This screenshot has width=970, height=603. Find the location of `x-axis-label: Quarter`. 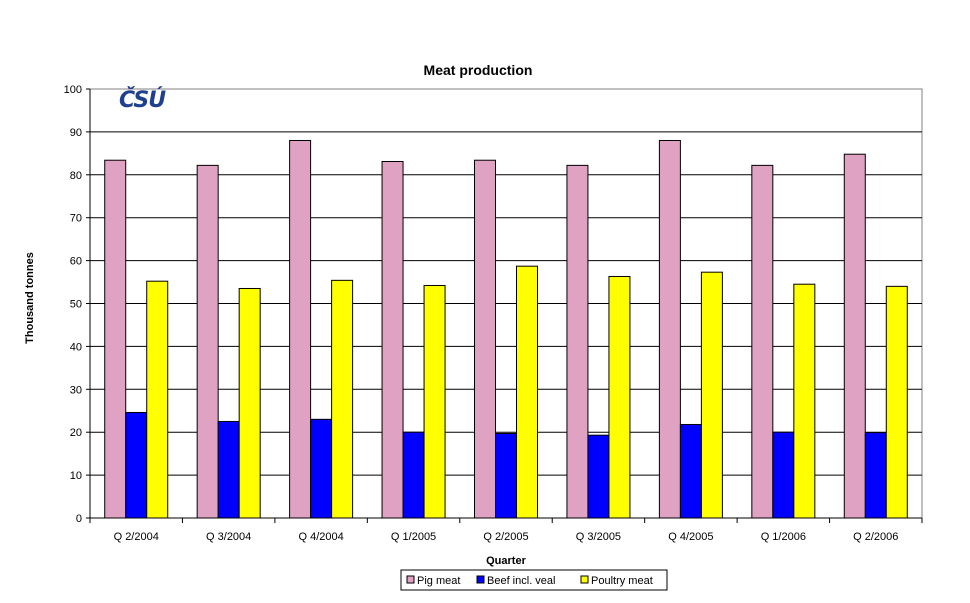

x-axis-label: Quarter is located at coordinates (506, 561).